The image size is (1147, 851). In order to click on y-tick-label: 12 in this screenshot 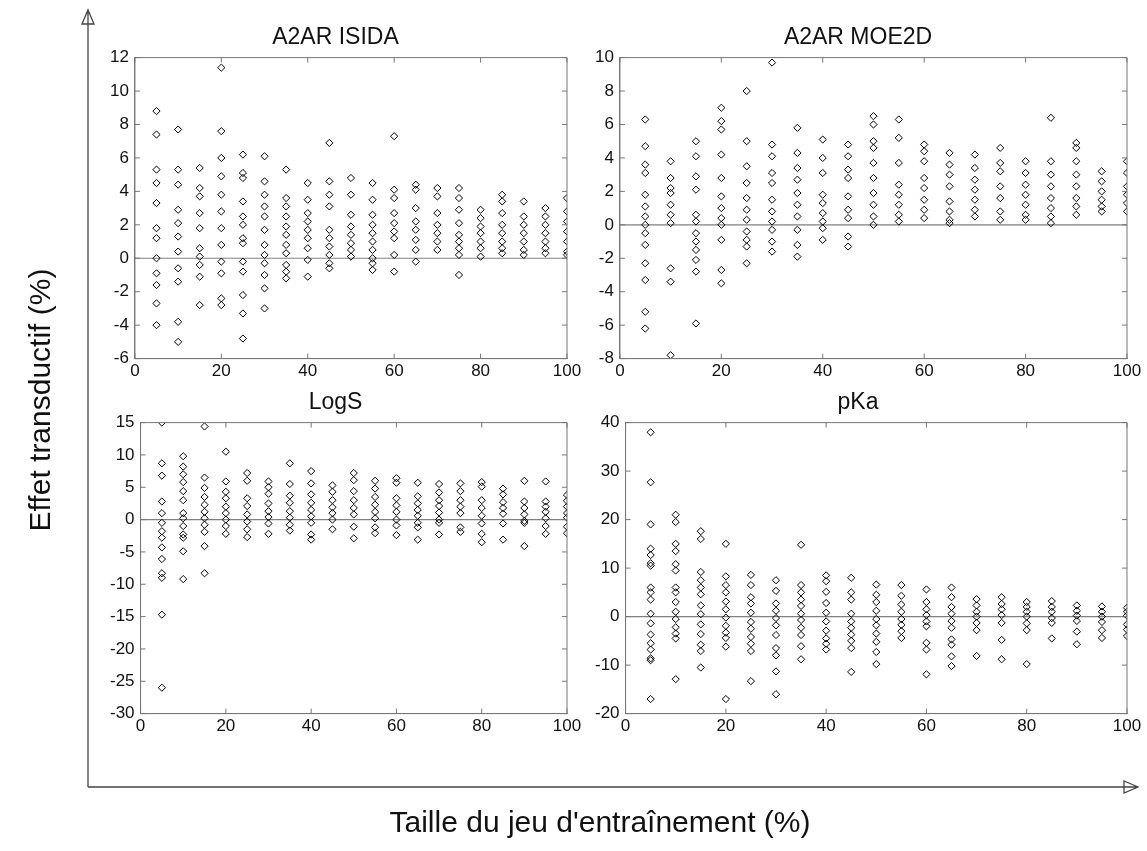, I will do `click(119, 57)`.